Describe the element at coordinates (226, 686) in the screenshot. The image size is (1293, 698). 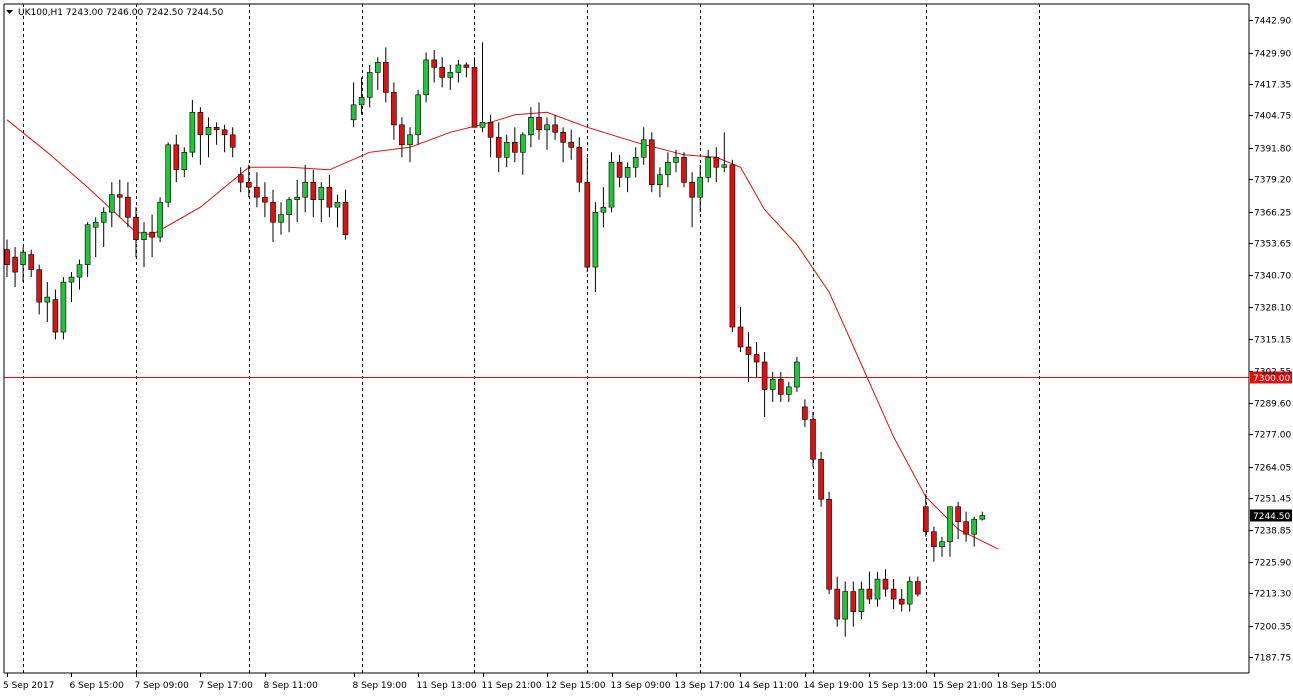
I see `time-tick-label: 7 Sep 17:00` at that location.